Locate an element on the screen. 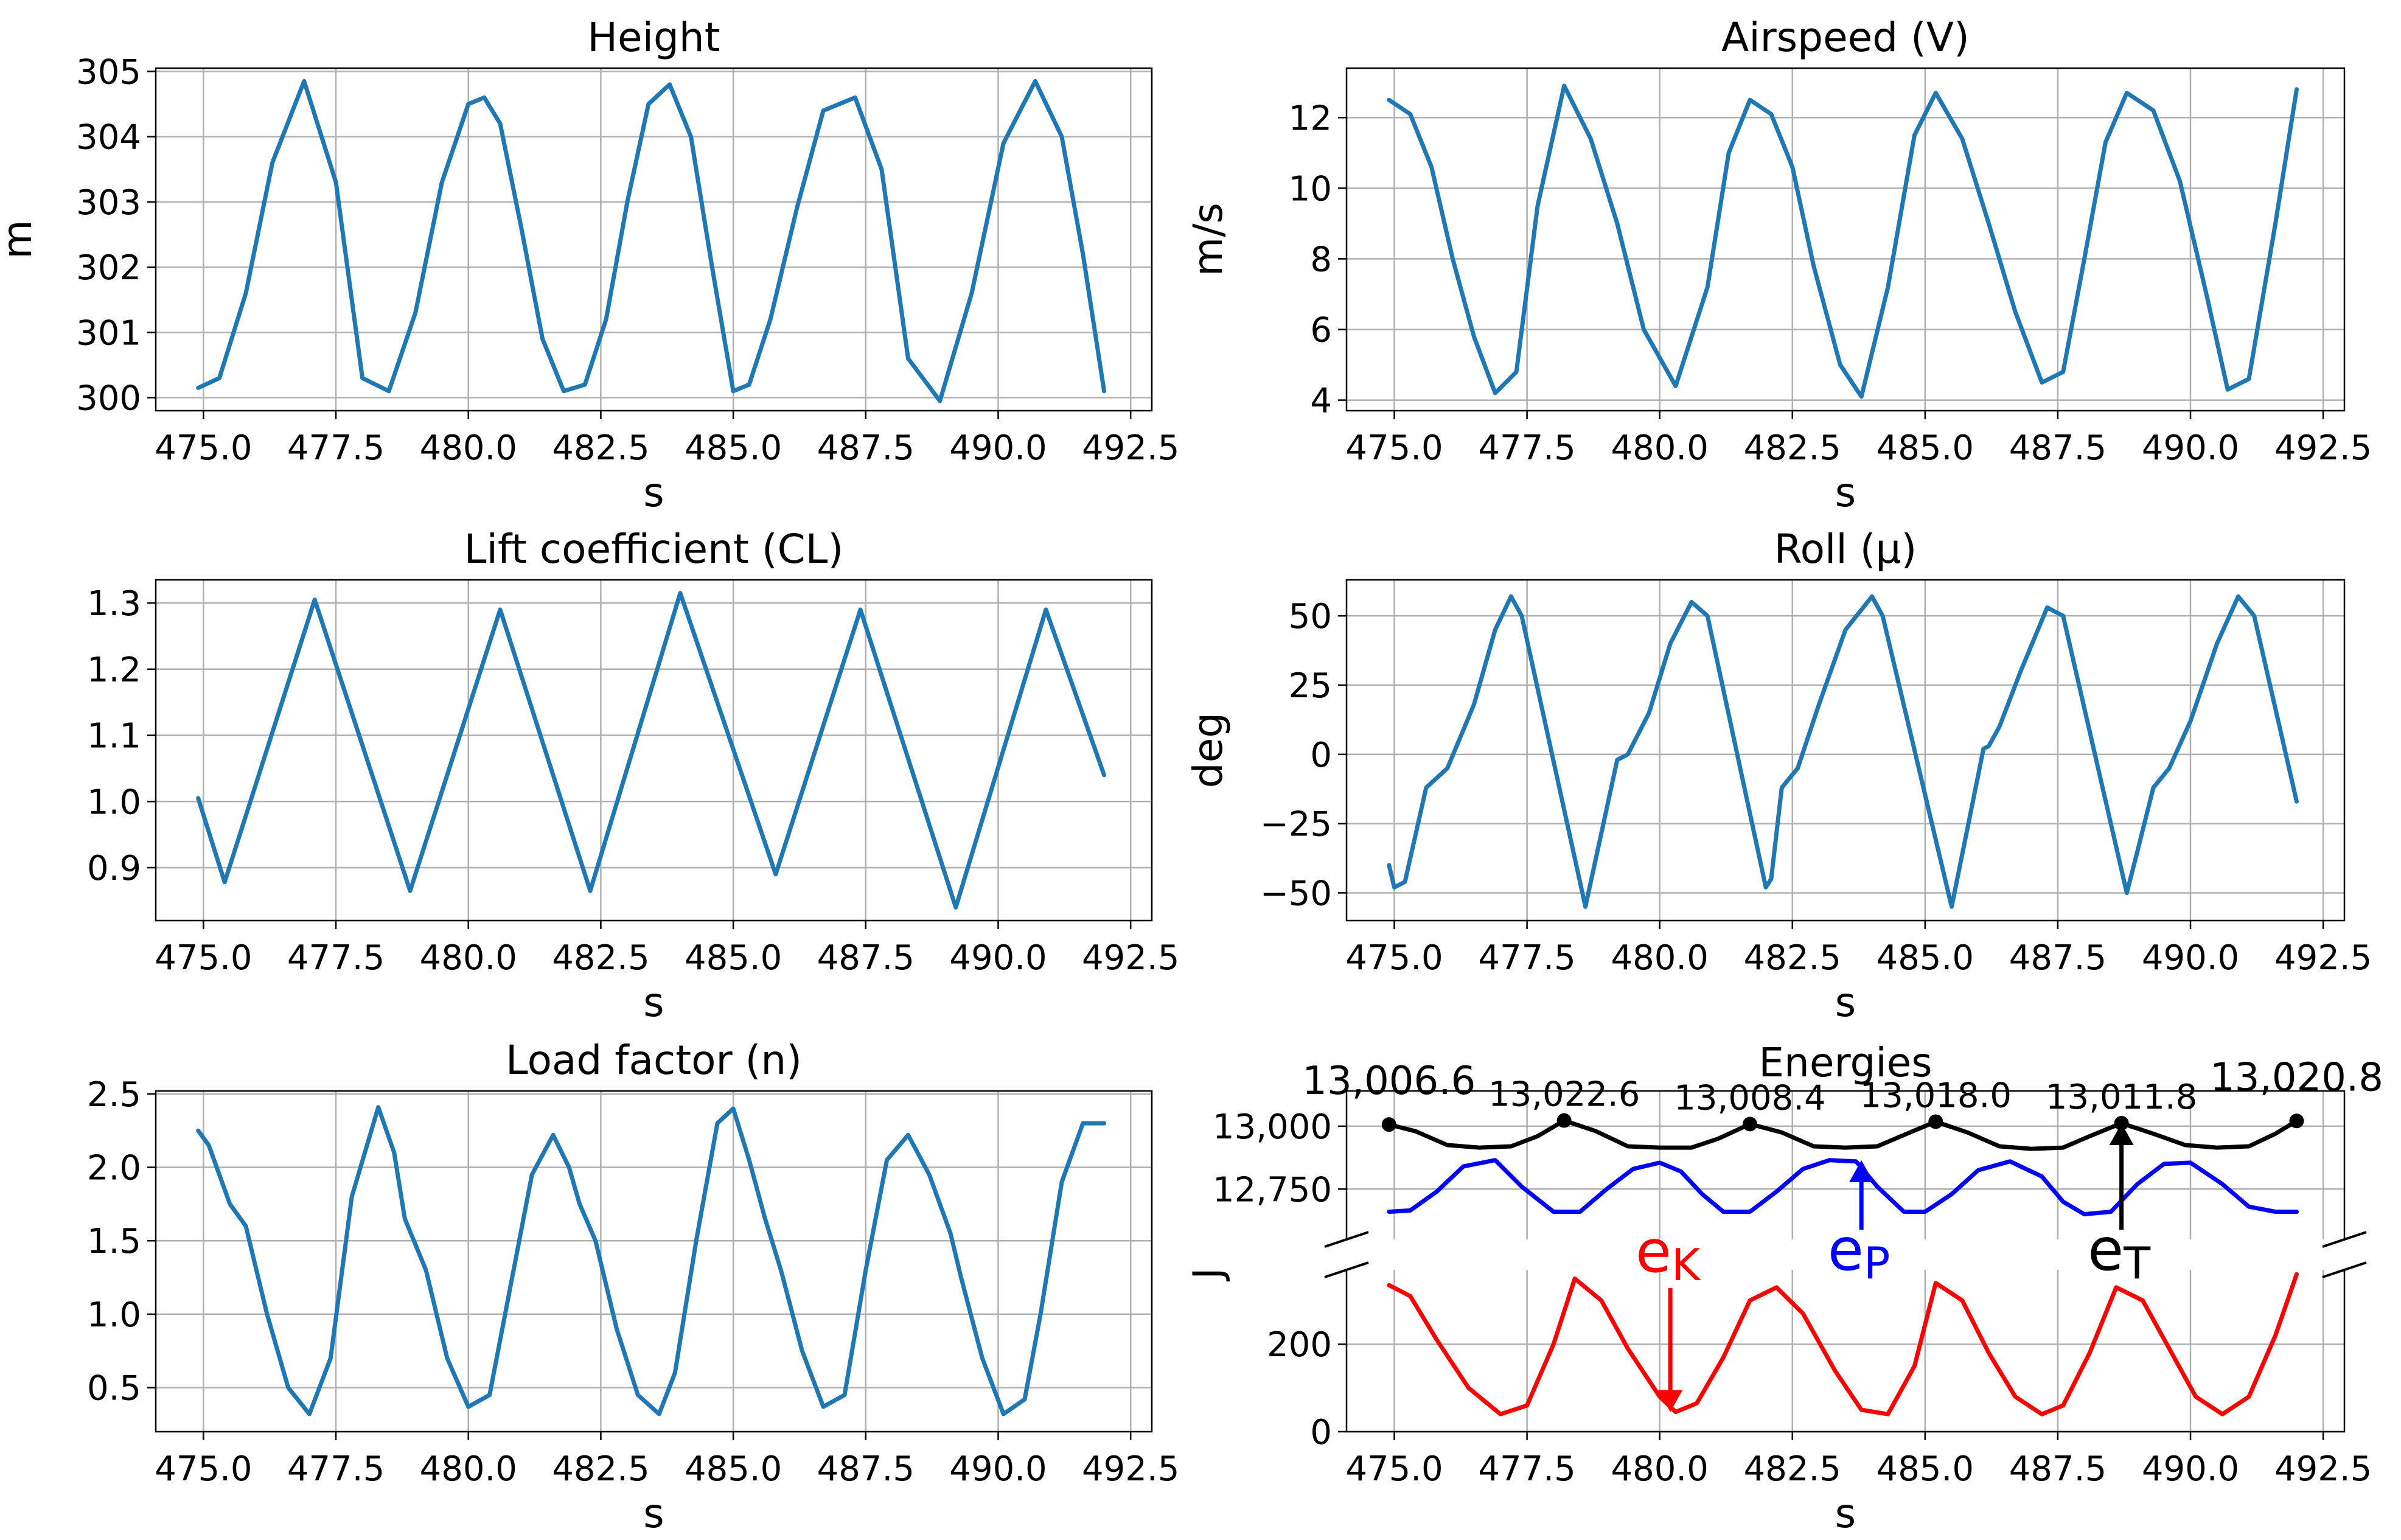 The height and width of the screenshot is (1540, 2401). y-tick-label: 10 is located at coordinates (1310, 189).